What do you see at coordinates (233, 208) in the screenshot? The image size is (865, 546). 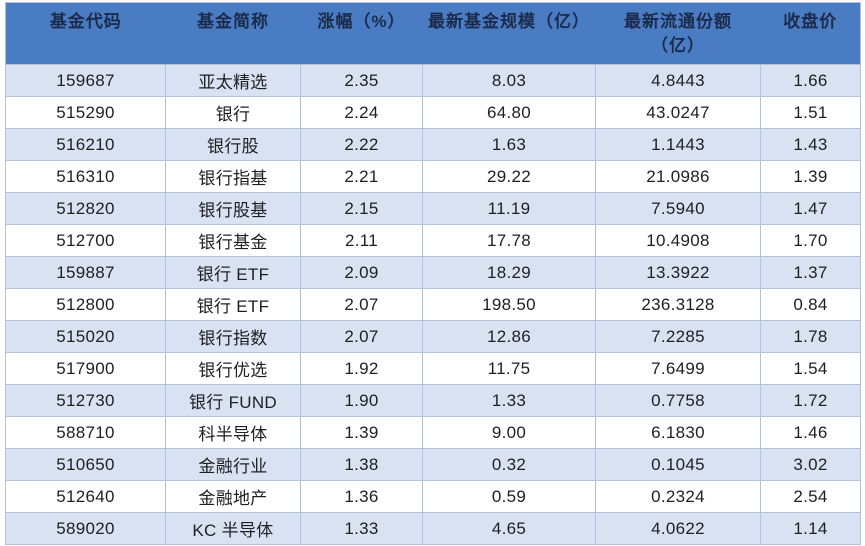 I see `cell-fund-name: 银行股基` at bounding box center [233, 208].